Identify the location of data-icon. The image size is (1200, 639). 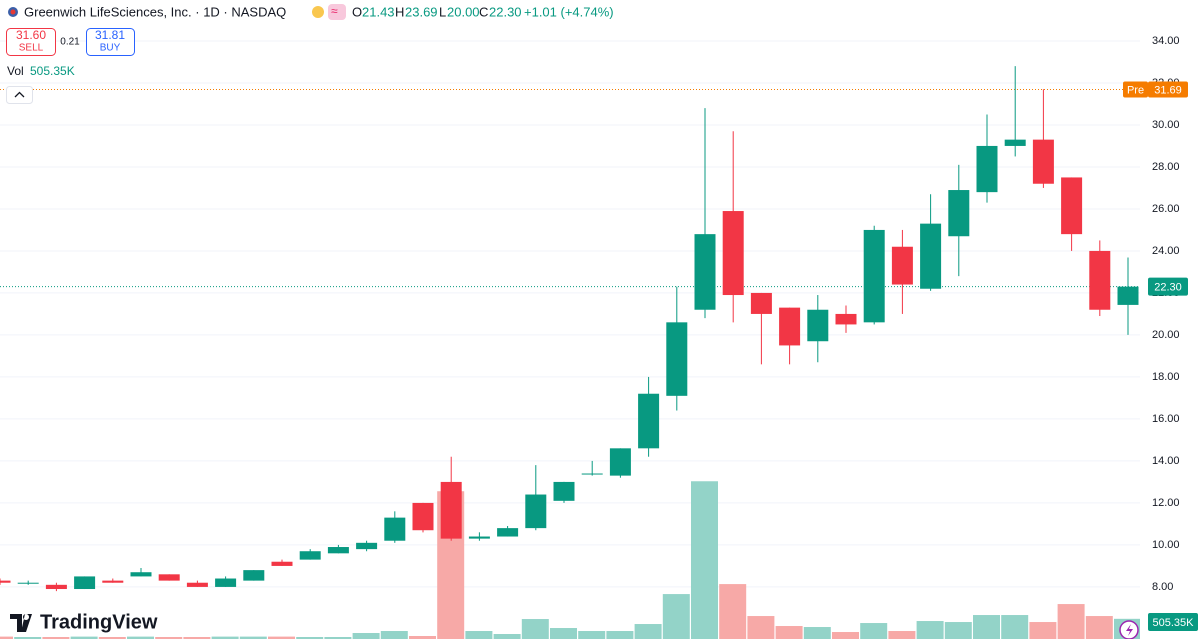
(337, 12).